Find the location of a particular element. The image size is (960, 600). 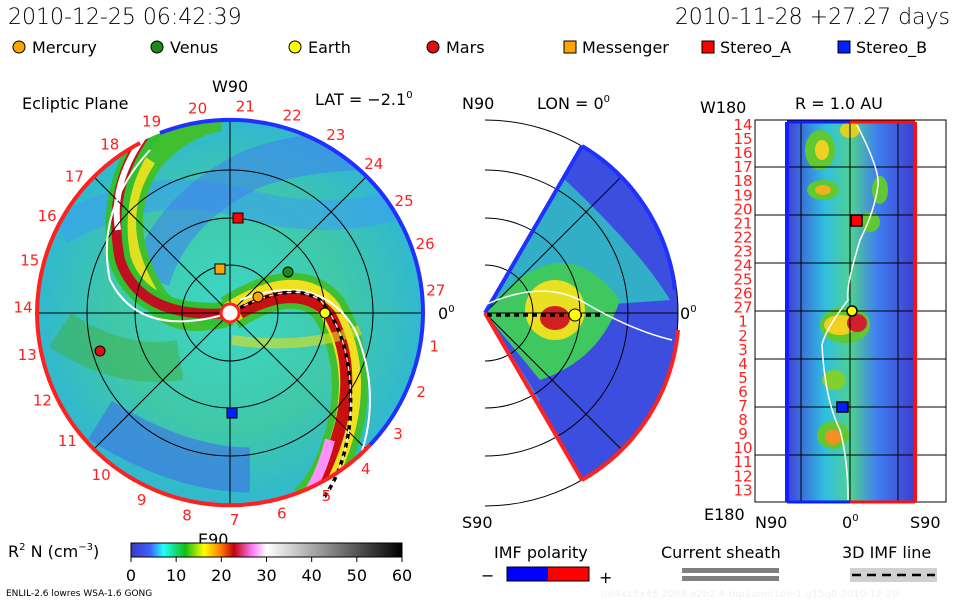

mercury-icon is located at coordinates (19, 47).